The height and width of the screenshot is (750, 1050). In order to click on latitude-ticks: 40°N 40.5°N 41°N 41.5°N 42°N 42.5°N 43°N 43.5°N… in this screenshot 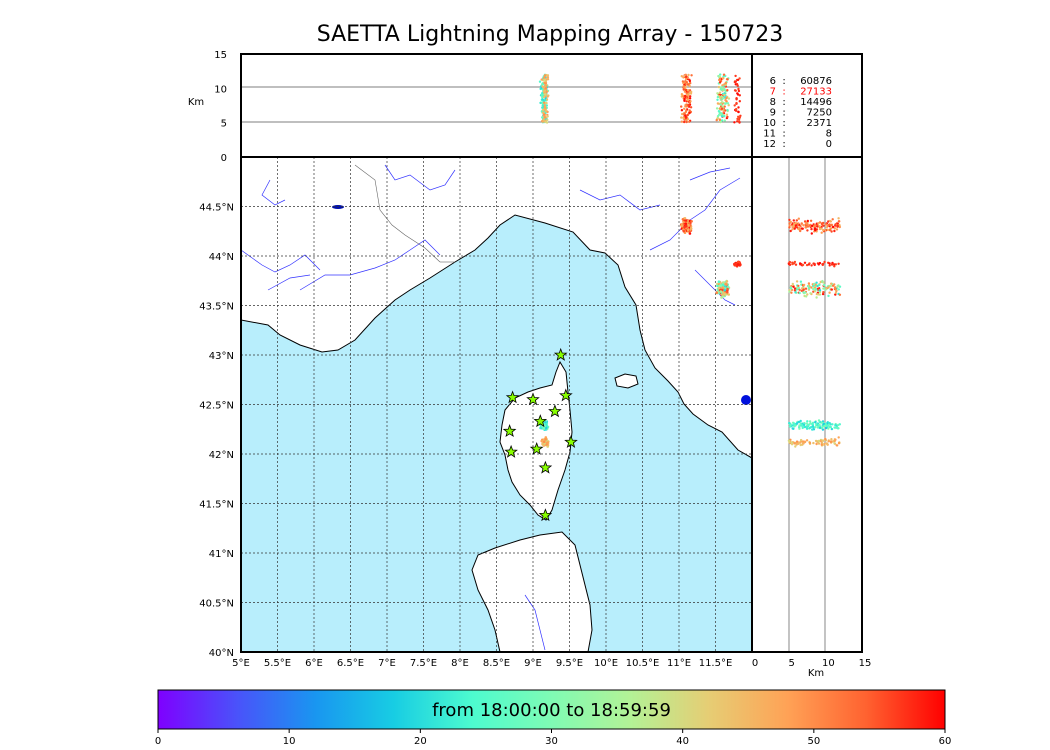, I will do `click(216, 431)`.